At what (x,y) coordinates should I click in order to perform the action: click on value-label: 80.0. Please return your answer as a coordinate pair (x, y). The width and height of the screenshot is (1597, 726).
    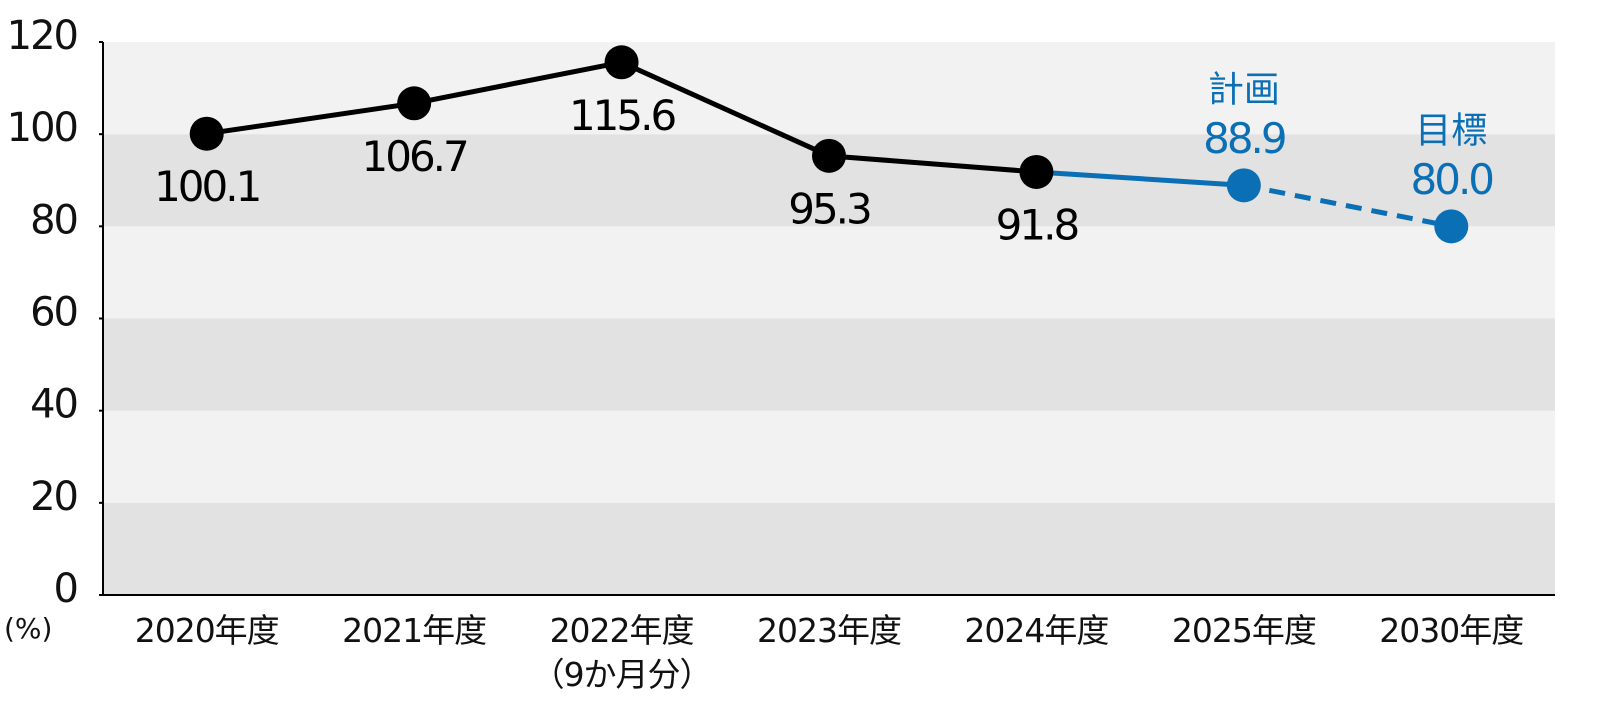
    Looking at the image, I should click on (1452, 179).